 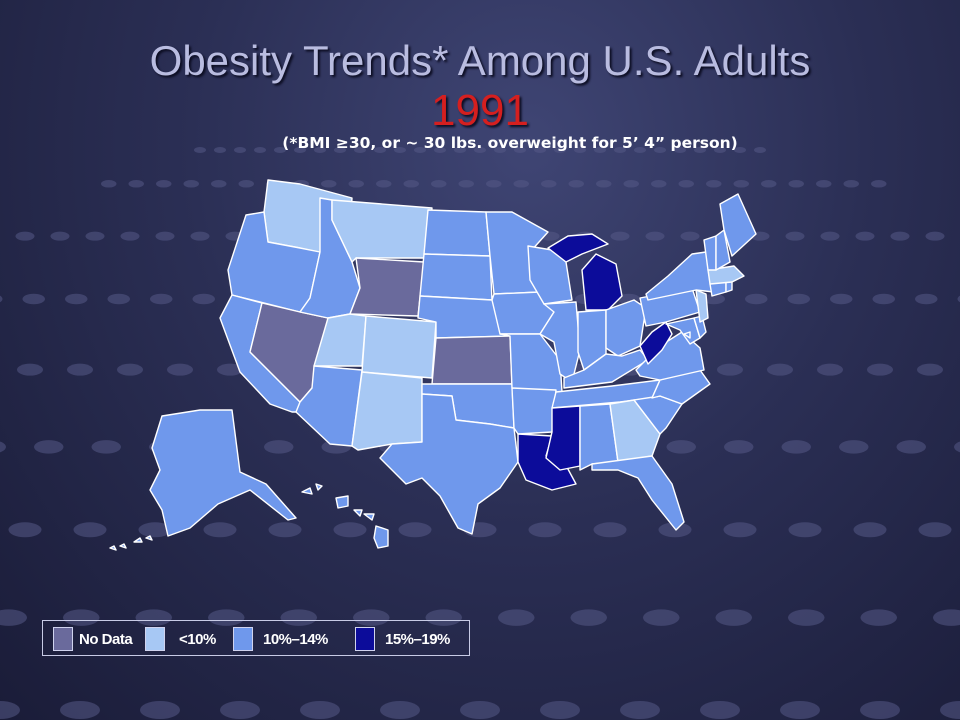 I want to click on slide-title-year: 1991, so click(x=480, y=110).